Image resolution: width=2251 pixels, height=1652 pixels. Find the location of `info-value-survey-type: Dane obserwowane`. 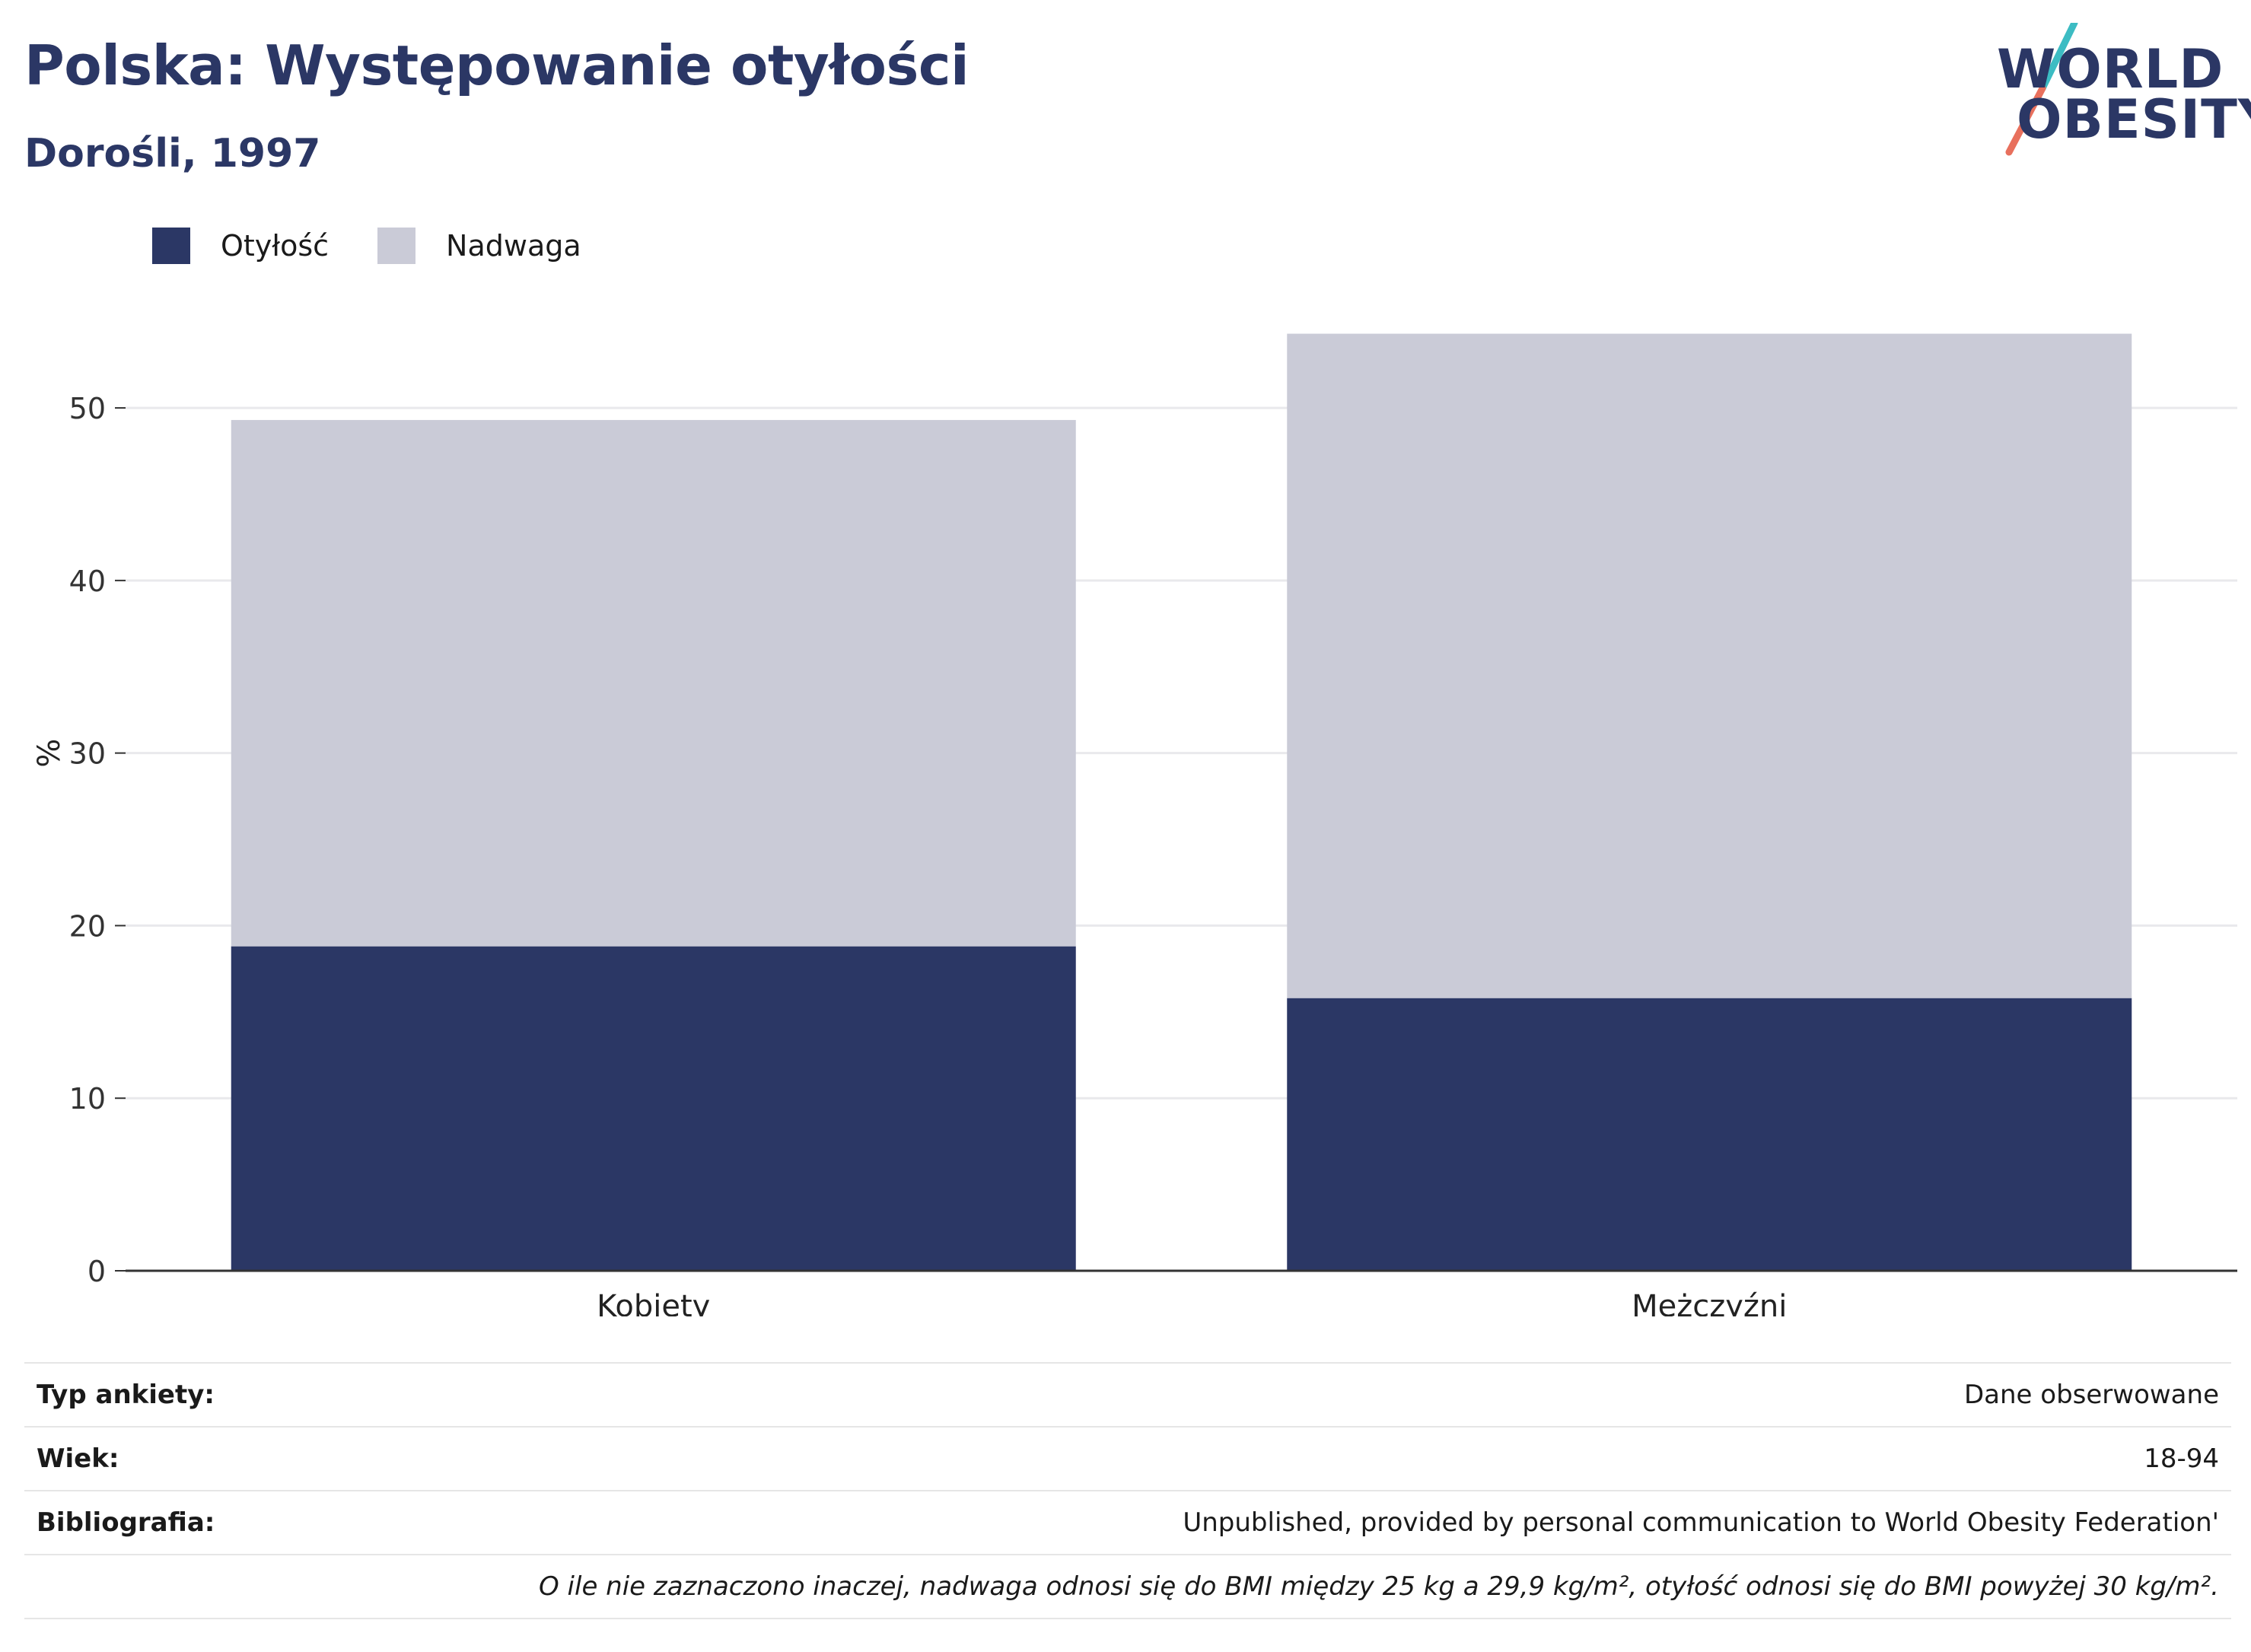

info-value-survey-type: Dane obserwowane is located at coordinates (2091, 1395).